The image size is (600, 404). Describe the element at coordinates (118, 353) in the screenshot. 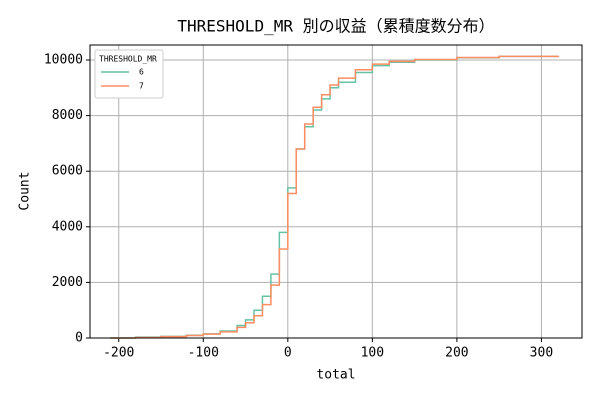

I see `x-tick-label: -200` at that location.